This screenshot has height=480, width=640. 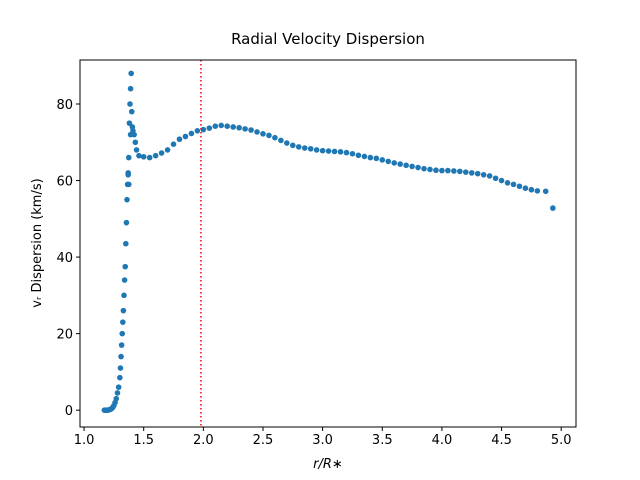 I want to click on y-tick-label: 20, so click(x=64, y=335).